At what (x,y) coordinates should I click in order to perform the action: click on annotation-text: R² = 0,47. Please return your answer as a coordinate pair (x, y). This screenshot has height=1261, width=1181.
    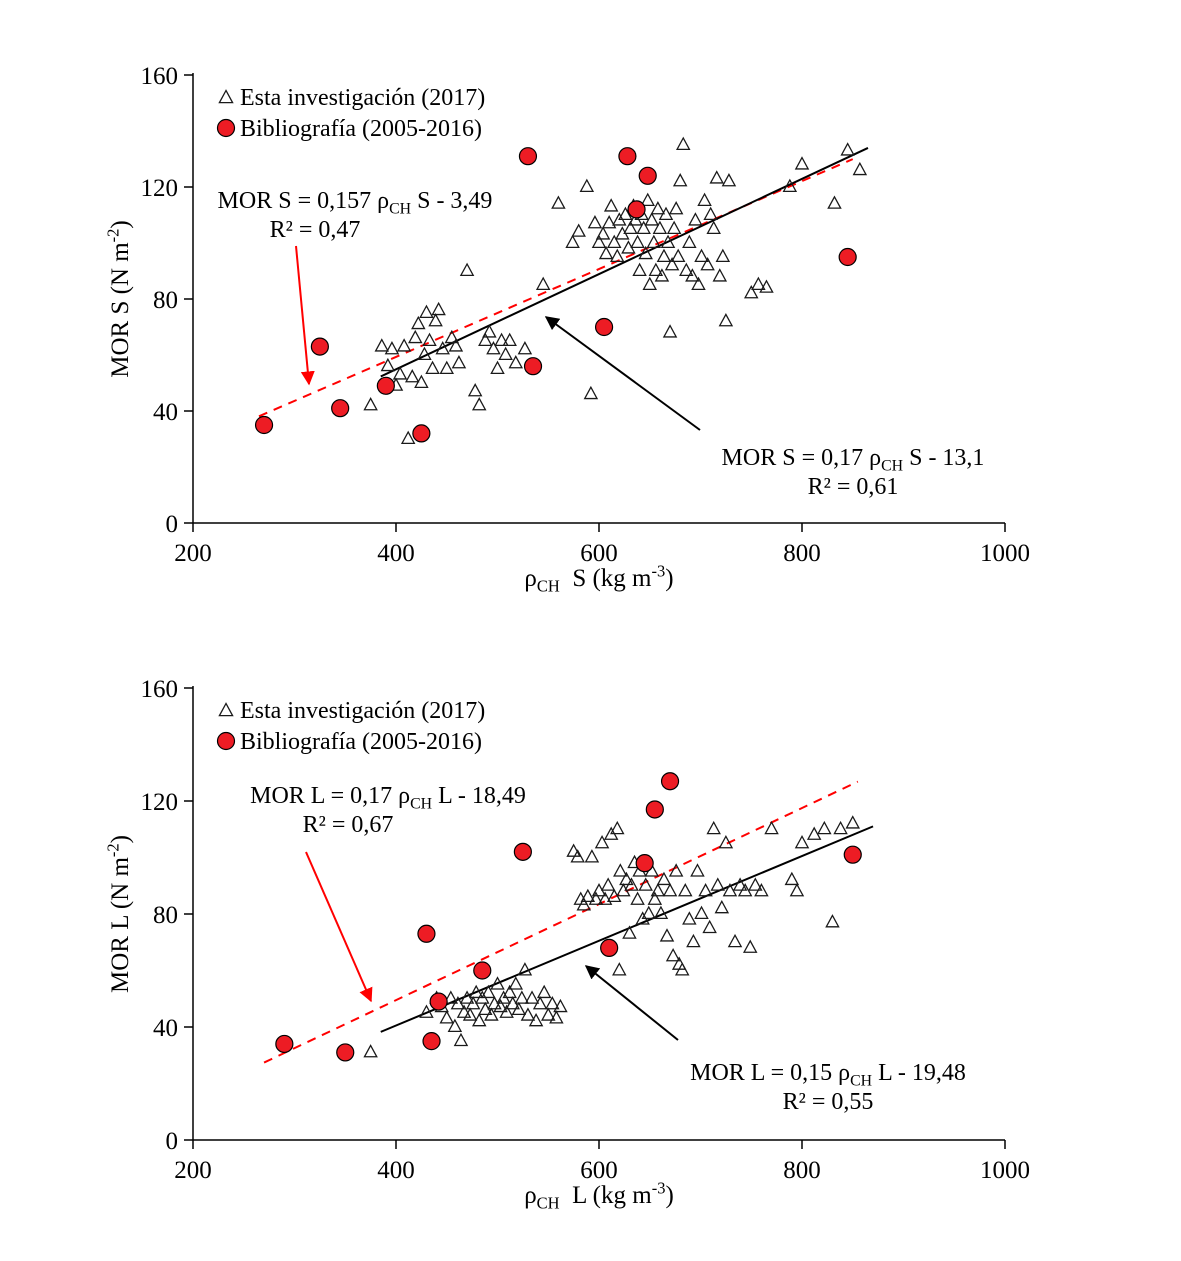
    Looking at the image, I should click on (315, 230).